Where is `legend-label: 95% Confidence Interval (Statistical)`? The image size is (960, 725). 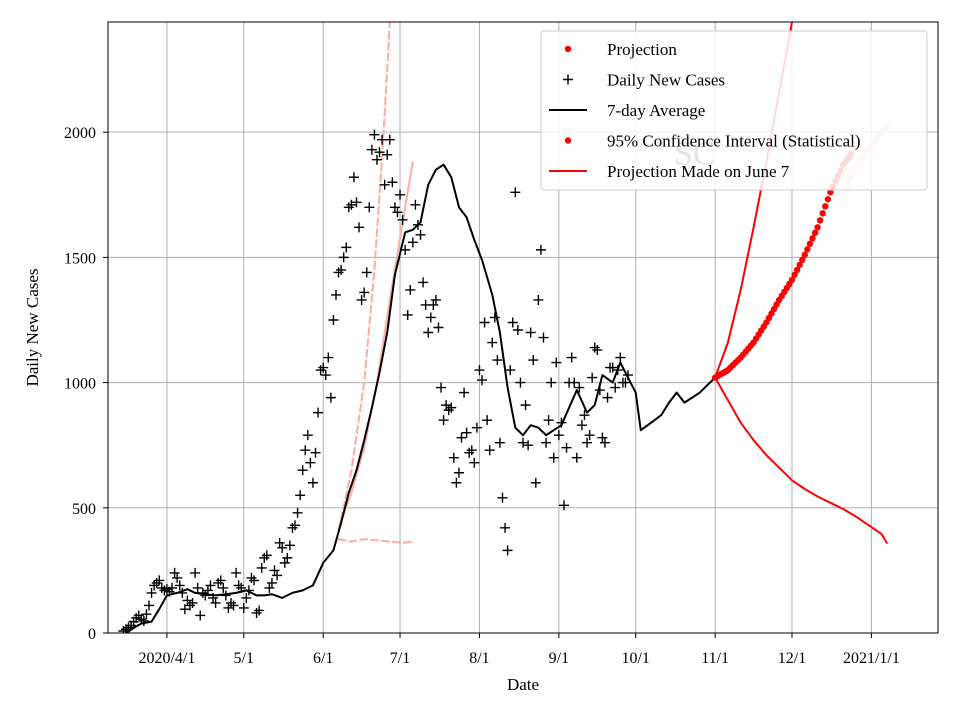 legend-label: 95% Confidence Interval (Statistical) is located at coordinates (734, 141).